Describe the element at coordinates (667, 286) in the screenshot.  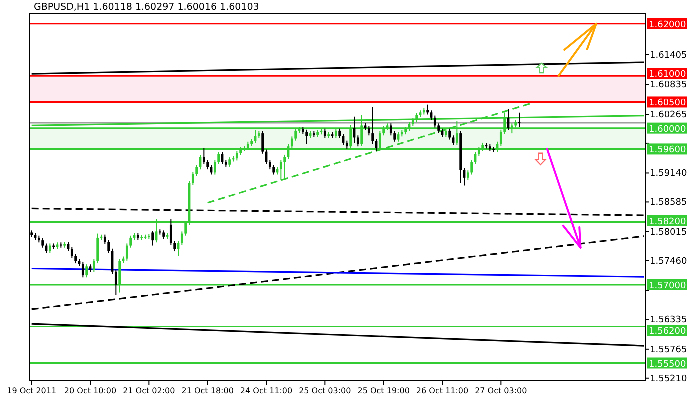
I see `ref-line-label: 1.57000` at that location.